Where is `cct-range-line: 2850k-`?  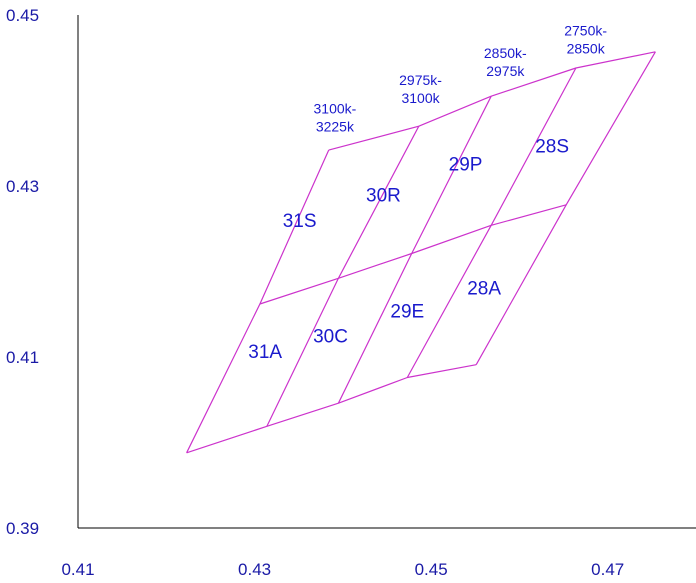
cct-range-line: 2850k- is located at coordinates (505, 53).